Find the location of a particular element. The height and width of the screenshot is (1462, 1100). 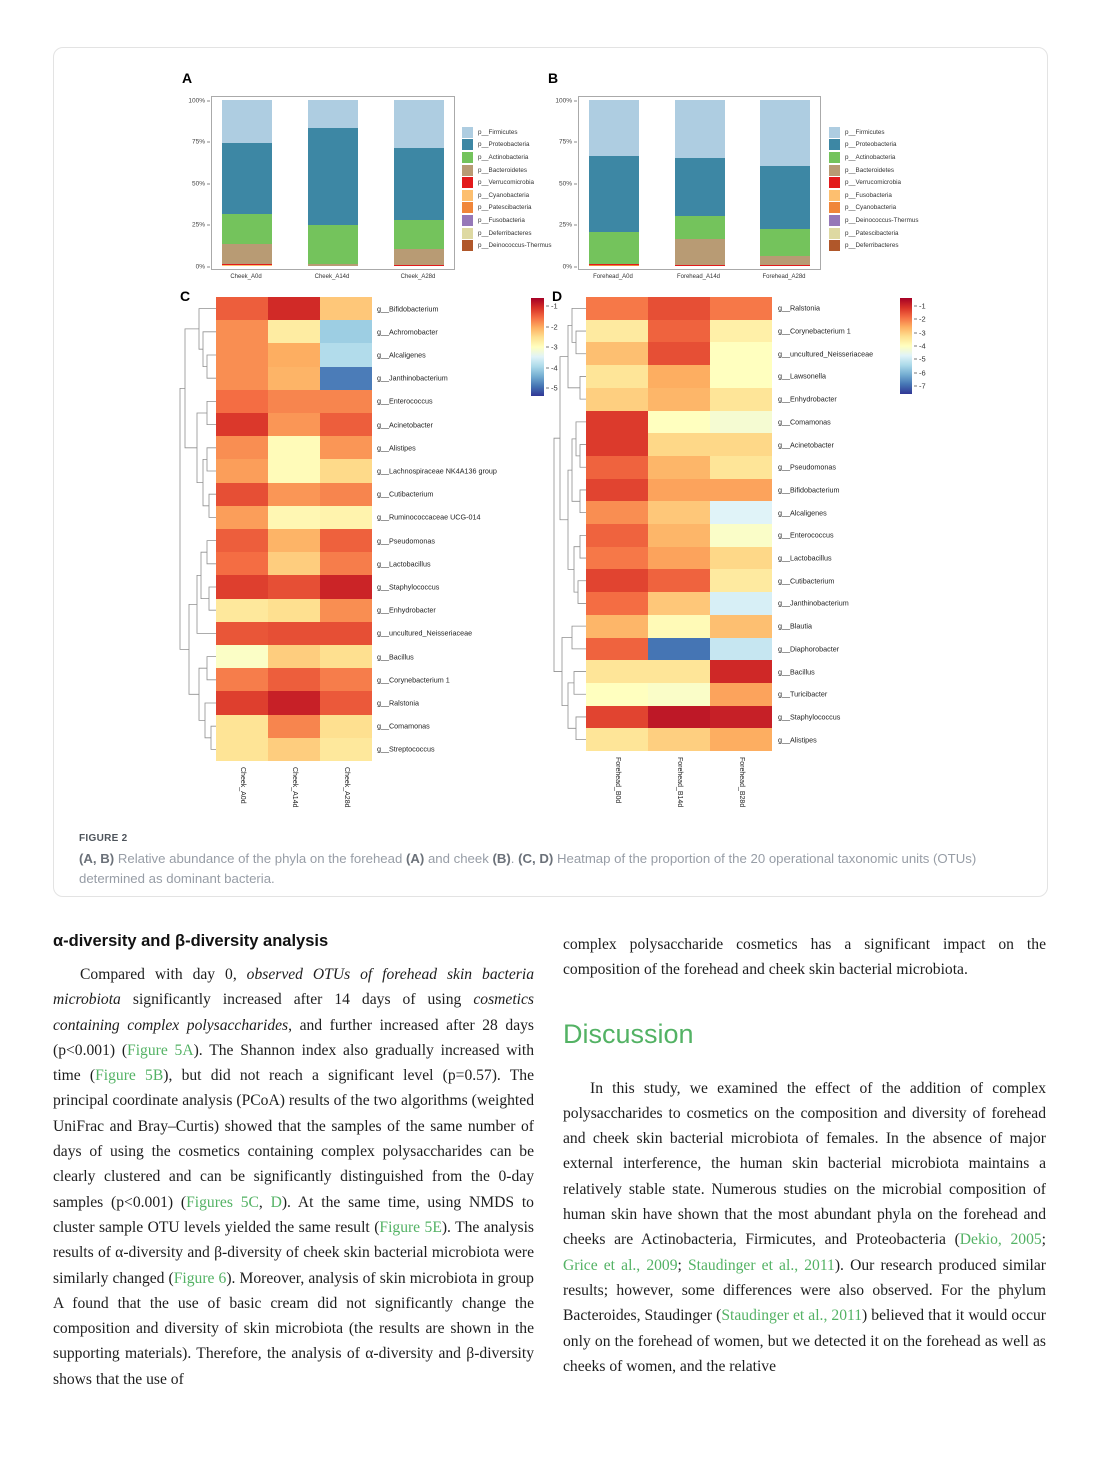

legend-item-p__Cyanobacteria: p__Cyanobacteria is located at coordinates (874, 208).